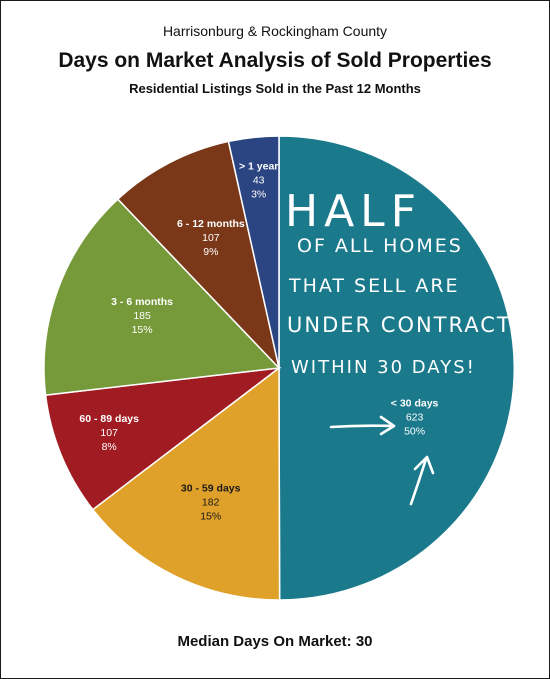 The height and width of the screenshot is (679, 550). Describe the element at coordinates (414, 432) in the screenshot. I see `slice-percent-label: 50%` at that location.